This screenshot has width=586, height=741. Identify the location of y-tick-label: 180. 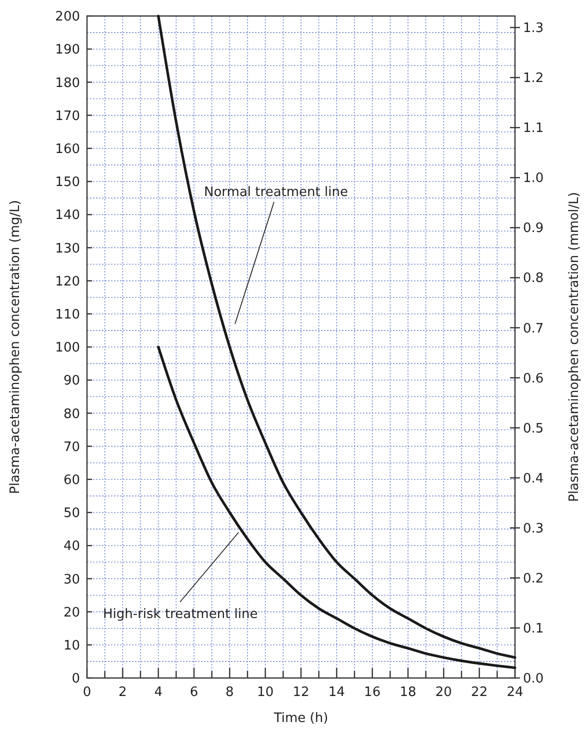
(67, 83).